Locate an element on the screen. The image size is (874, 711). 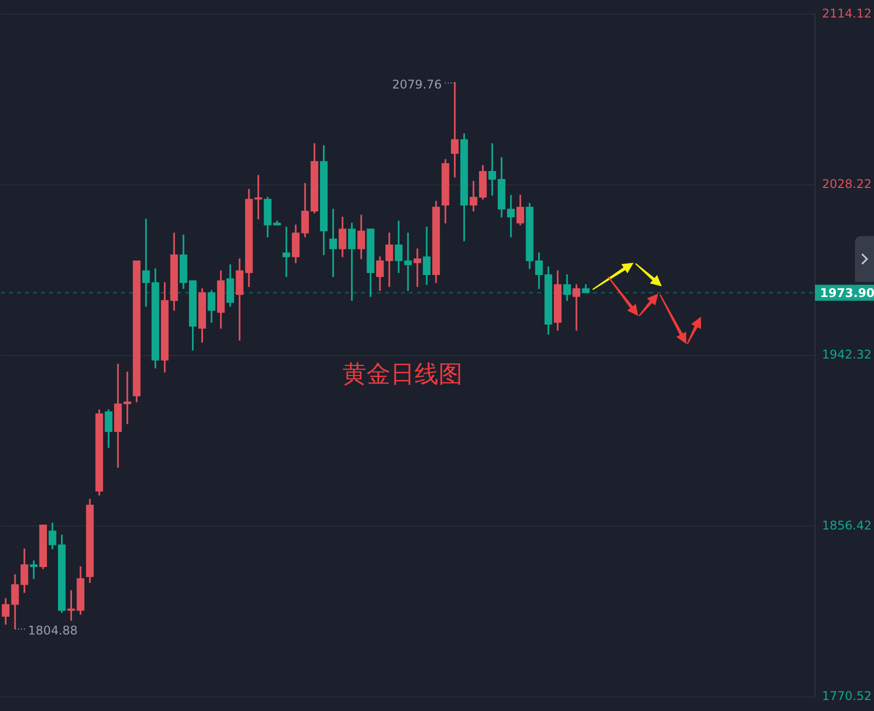
y-tick-label: 1770.52 is located at coordinates (847, 695).